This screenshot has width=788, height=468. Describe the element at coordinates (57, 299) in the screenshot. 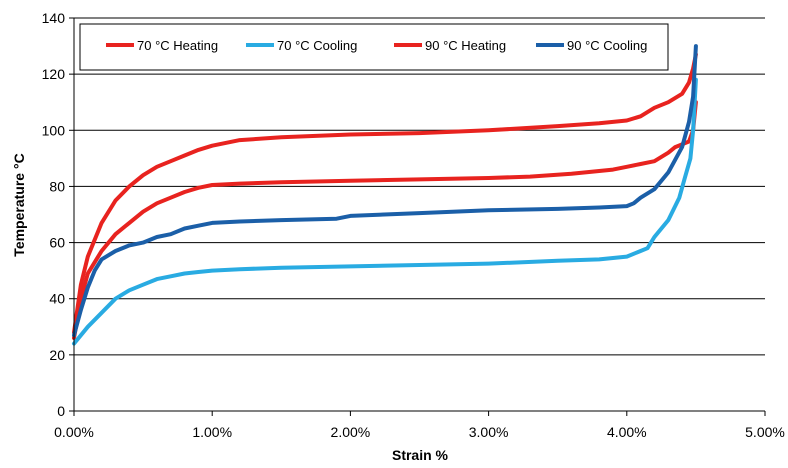

I see `y-tick-label: 40` at that location.